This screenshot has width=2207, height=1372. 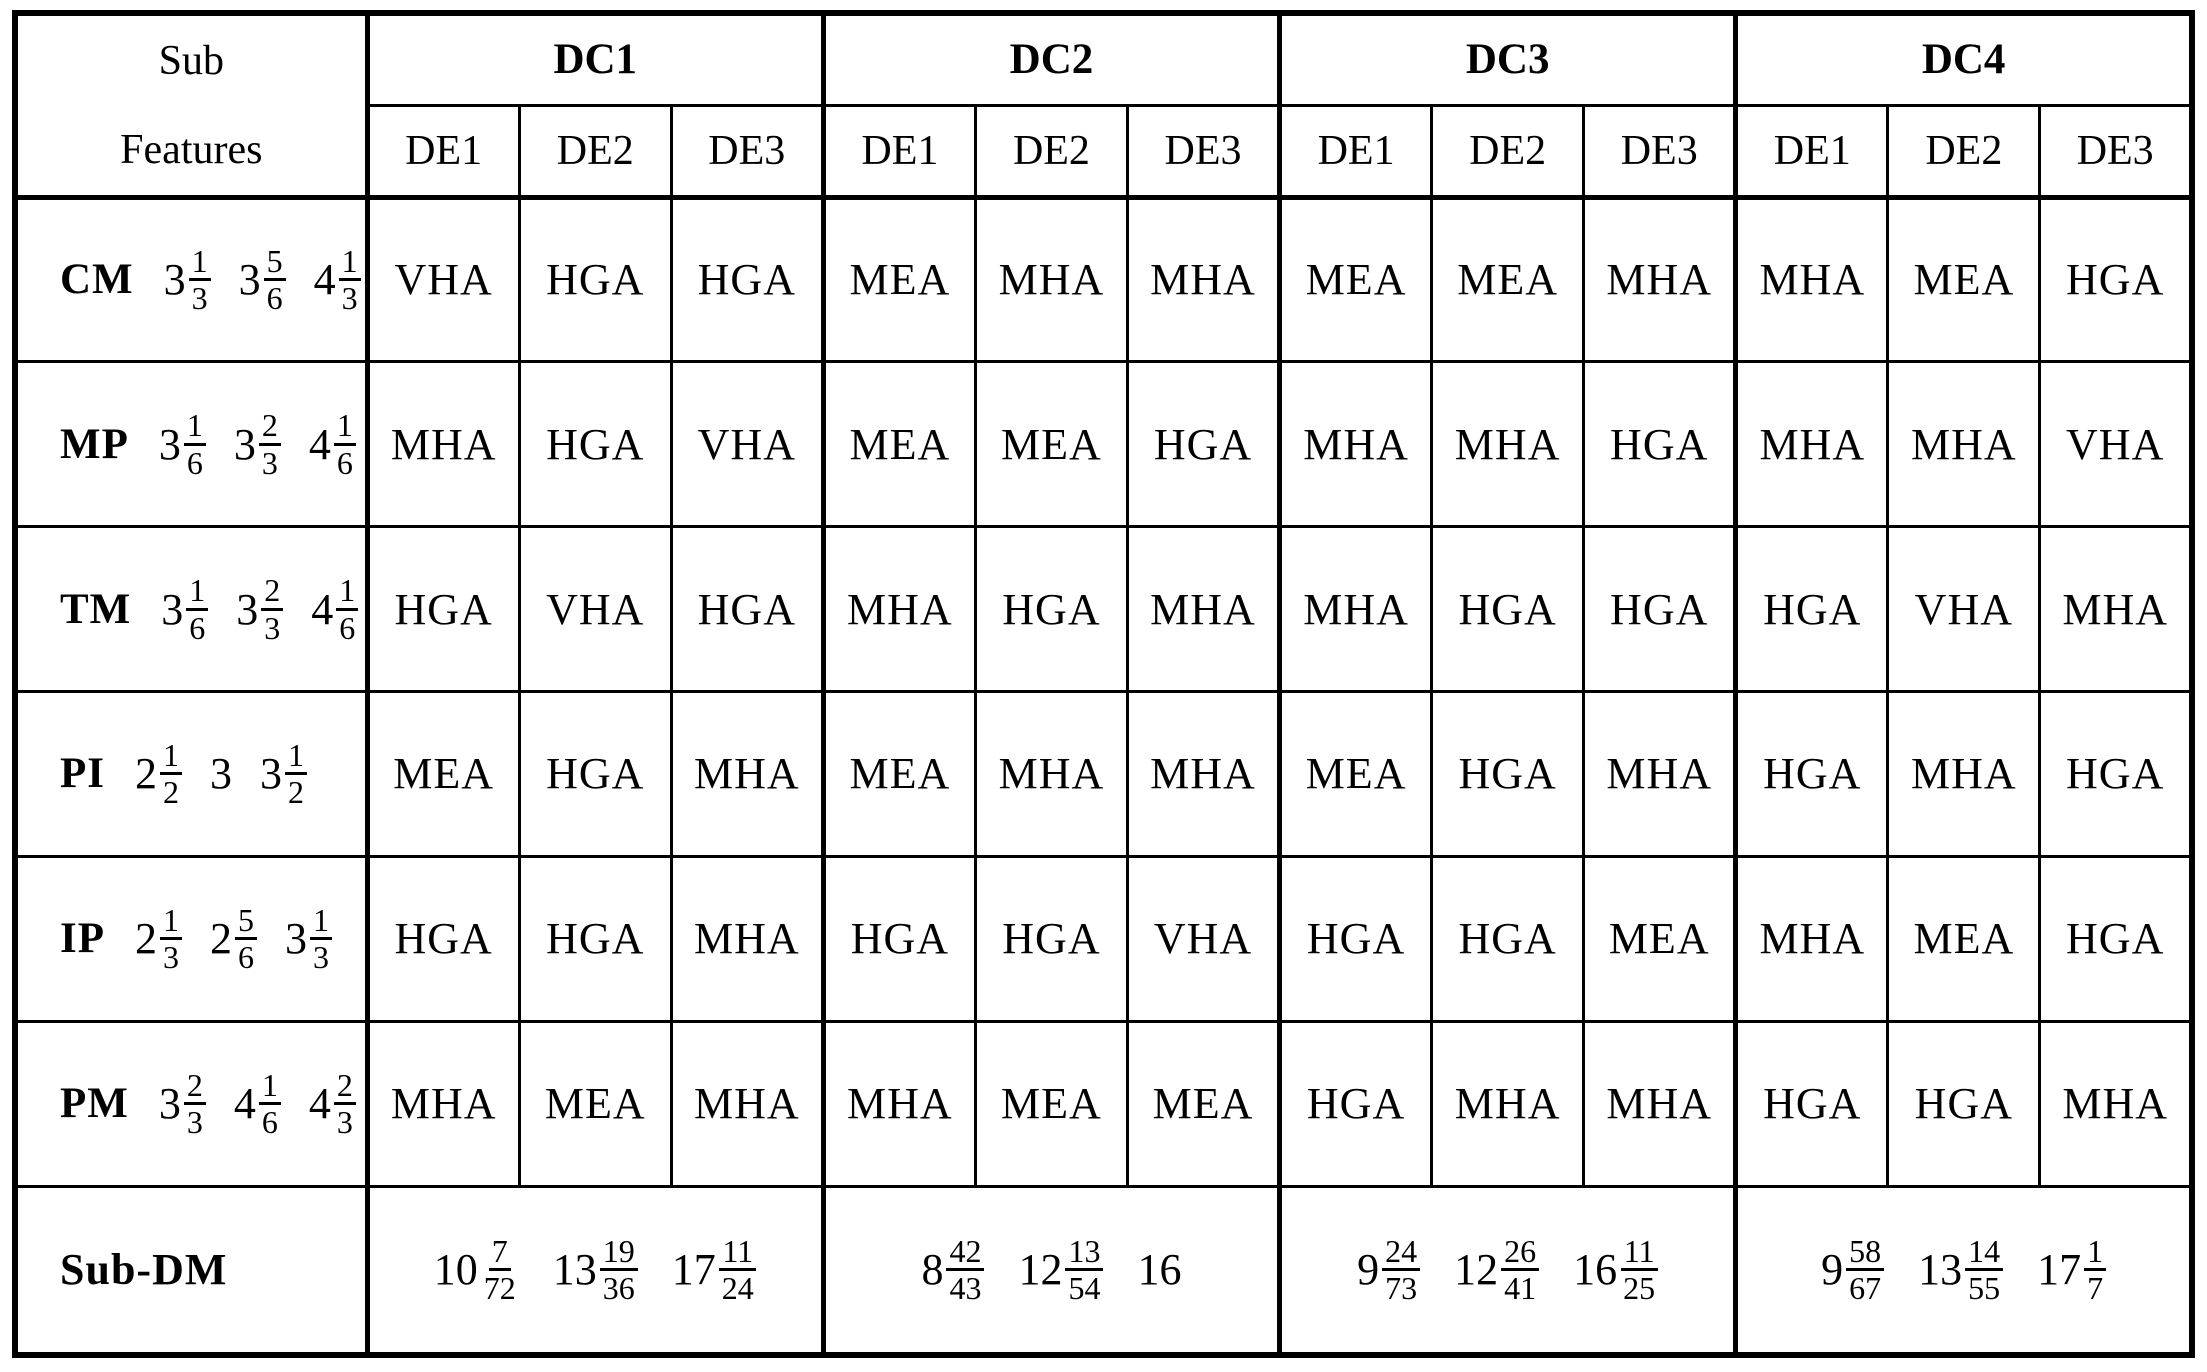 What do you see at coordinates (1051, 151) in the screenshot?
I see `subcolumn-header-dc2-de2: DE2` at bounding box center [1051, 151].